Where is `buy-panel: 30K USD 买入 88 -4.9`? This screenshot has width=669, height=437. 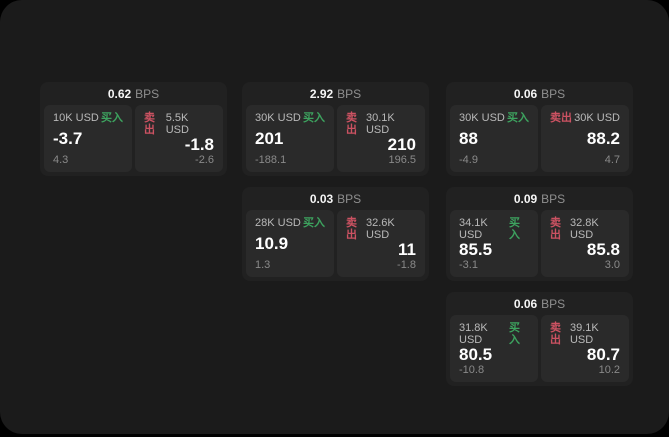
buy-panel: 30K USD 买入 88 -4.9 is located at coordinates (494, 138).